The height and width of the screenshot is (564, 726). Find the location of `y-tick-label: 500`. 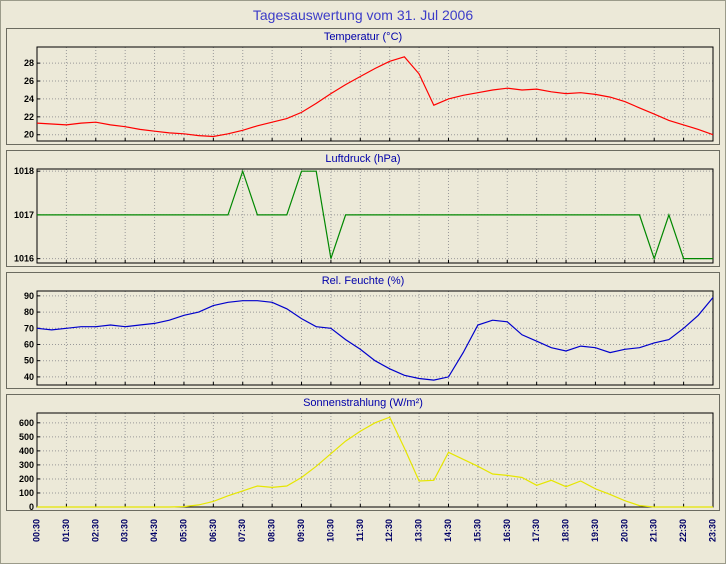

y-tick-label: 500 is located at coordinates (26, 437).